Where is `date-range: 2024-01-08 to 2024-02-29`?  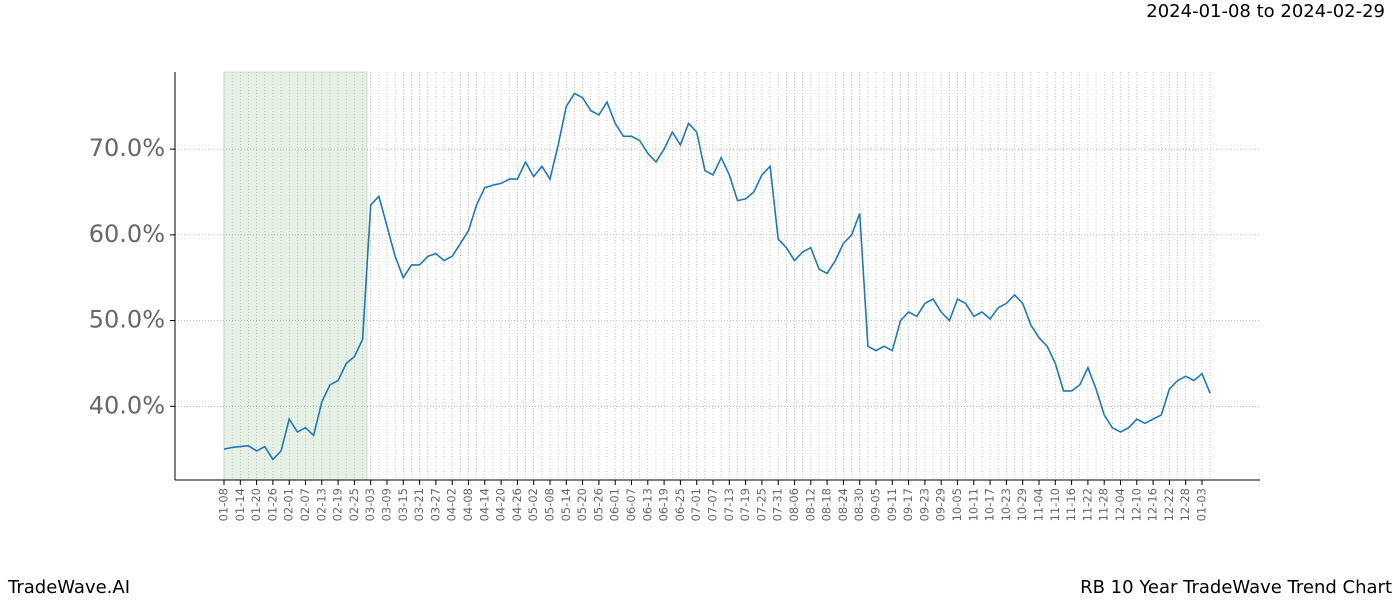
date-range: 2024-01-08 to 2024-02-29 is located at coordinates (1265, 11).